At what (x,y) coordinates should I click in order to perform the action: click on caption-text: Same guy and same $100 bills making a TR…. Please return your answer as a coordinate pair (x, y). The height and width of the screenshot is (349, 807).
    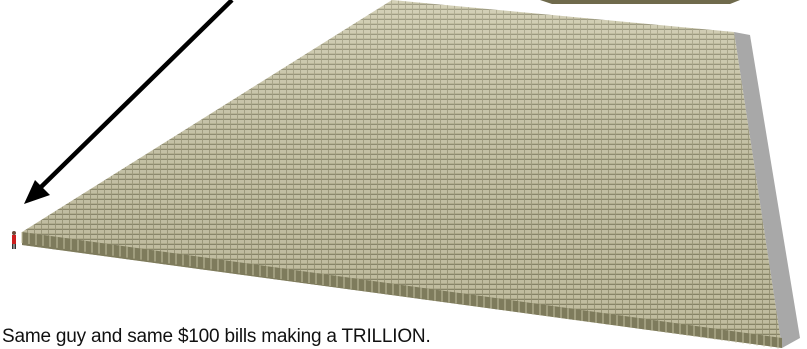
    Looking at the image, I should click on (216, 336).